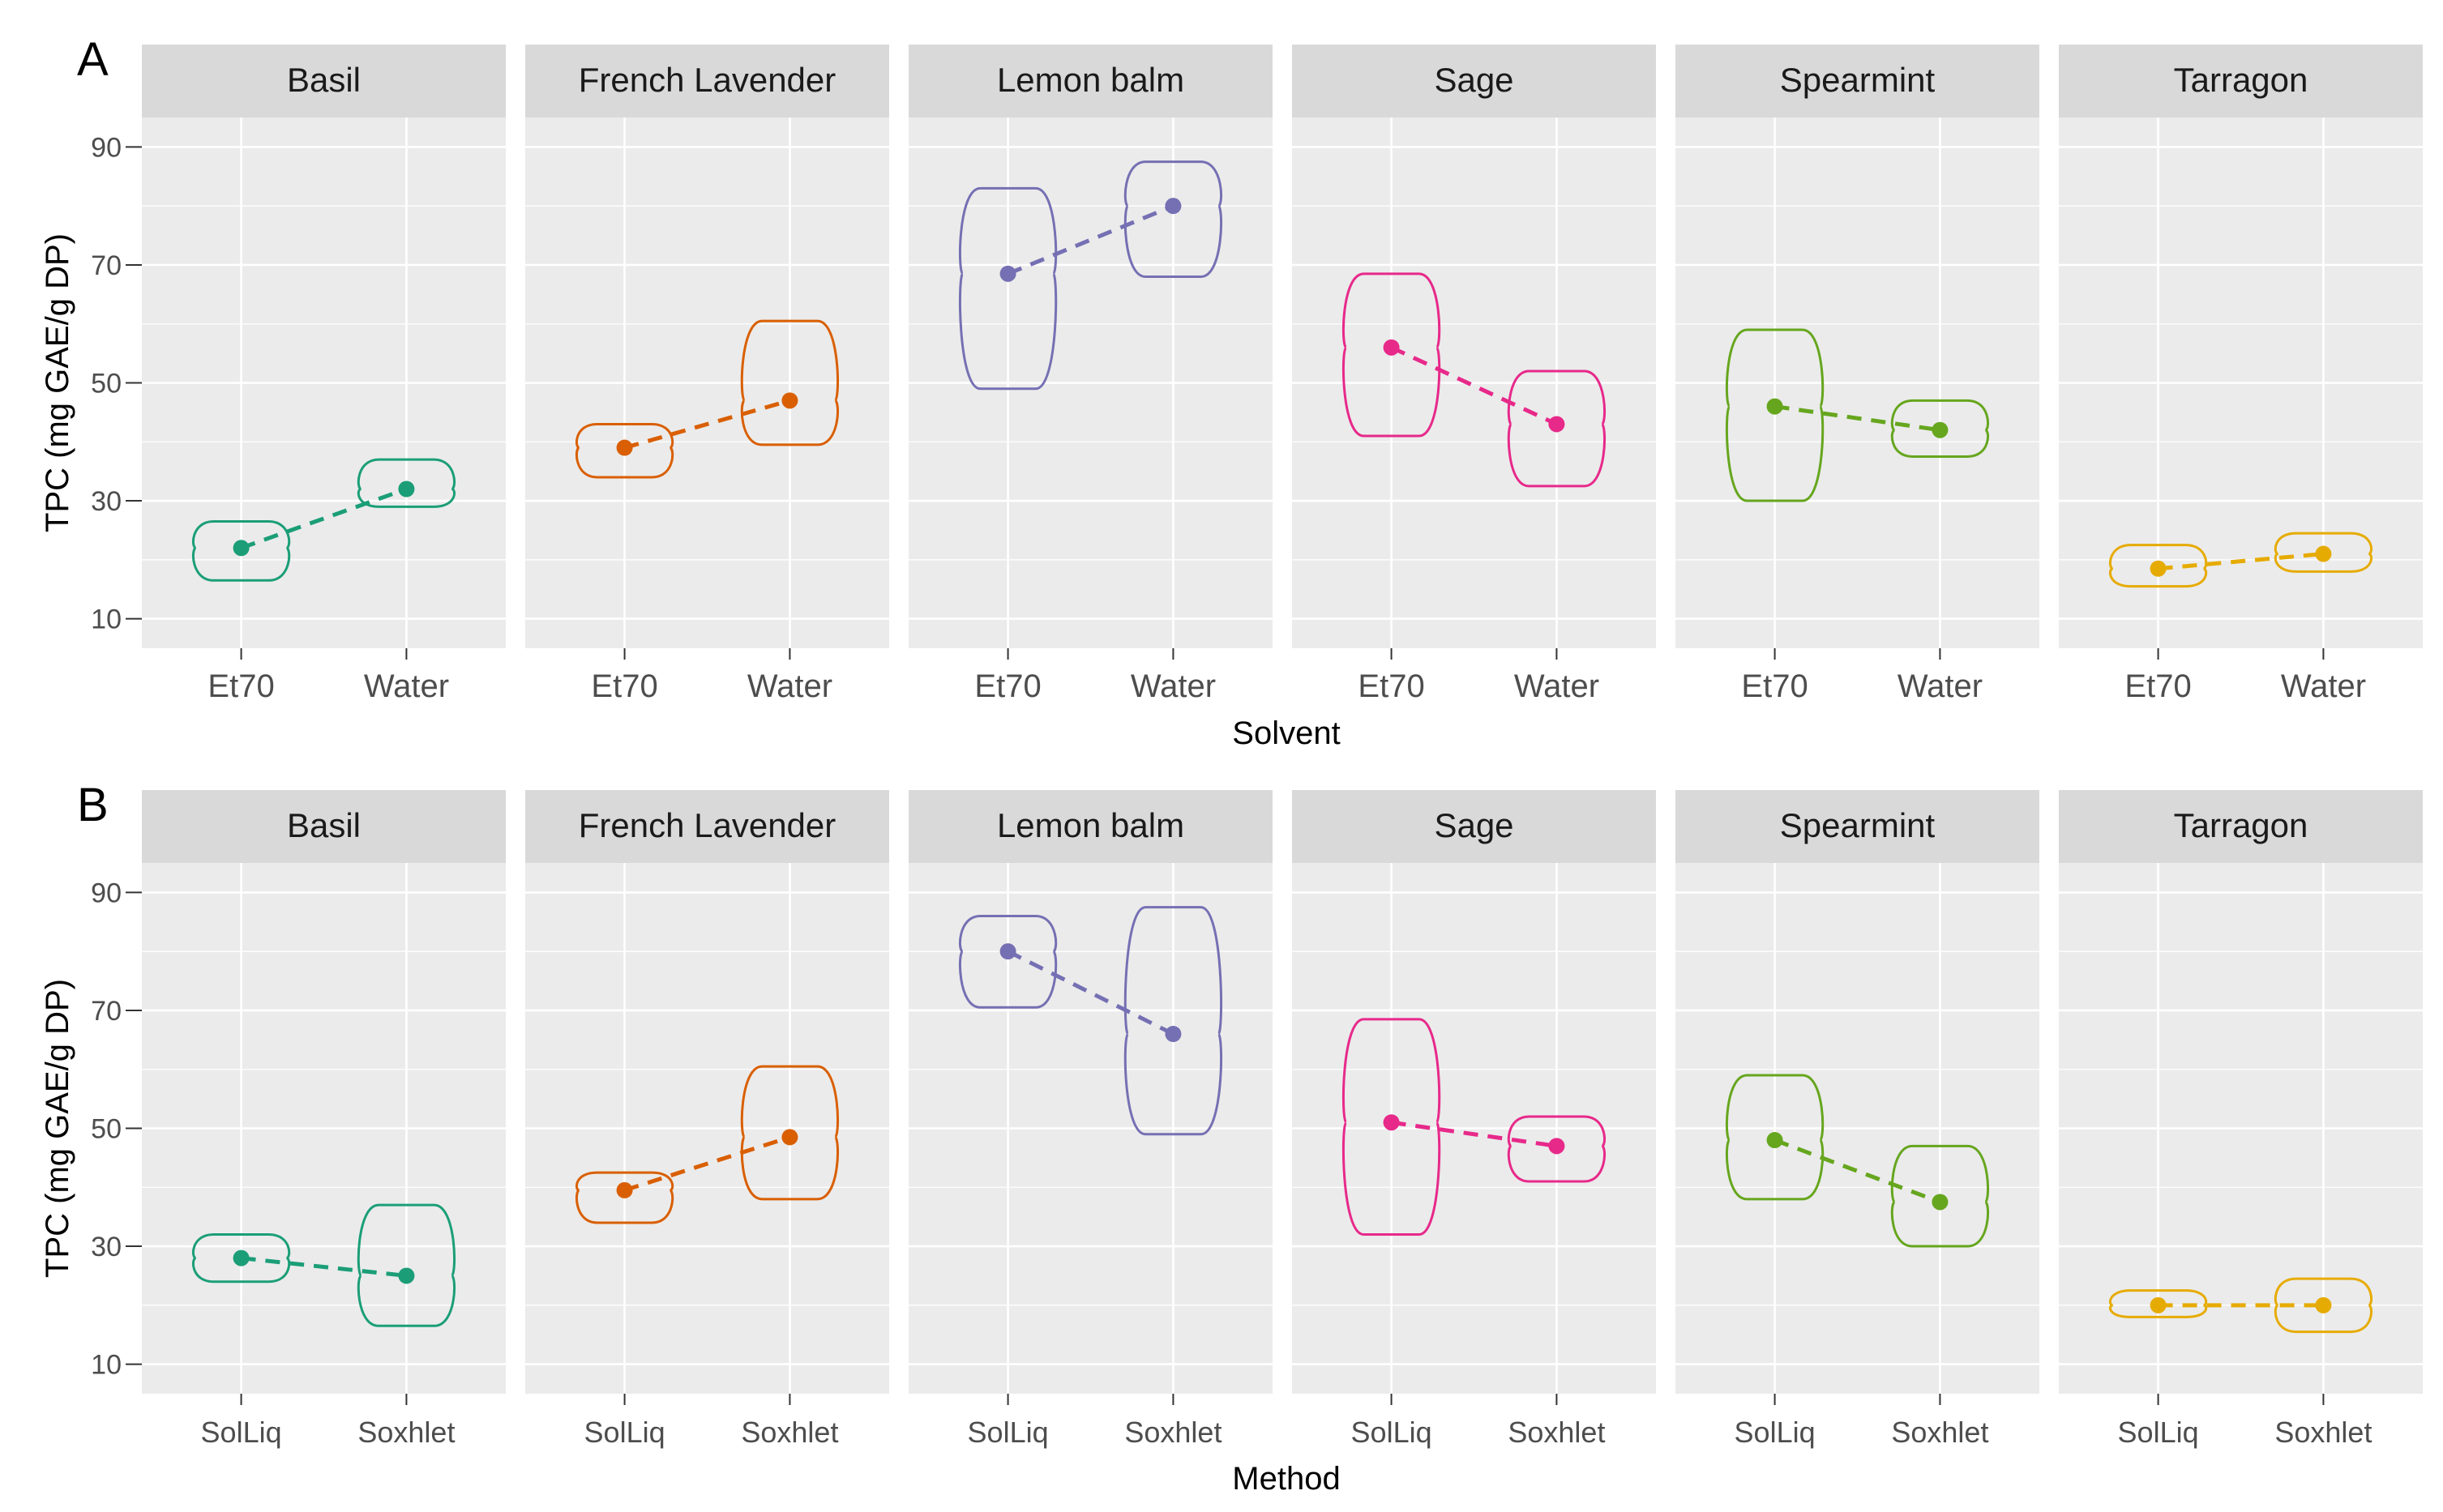 This screenshot has width=2443, height=1512. I want to click on panel-label: A, so click(93, 59).